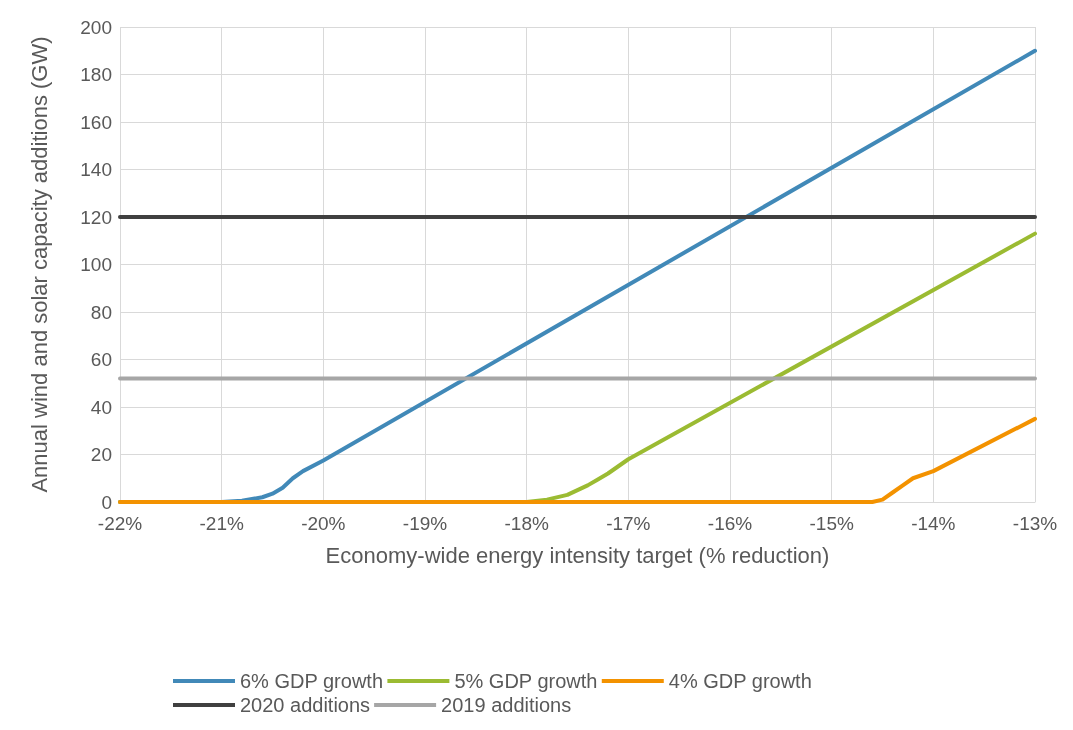 The width and height of the screenshot is (1073, 730). I want to click on legend-label: 2019 additions, so click(506, 705).